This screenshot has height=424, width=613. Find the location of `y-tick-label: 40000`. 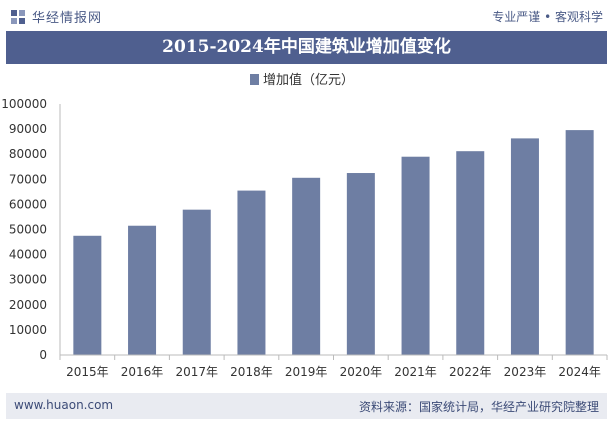

y-tick-label: 40000 is located at coordinates (28, 255).